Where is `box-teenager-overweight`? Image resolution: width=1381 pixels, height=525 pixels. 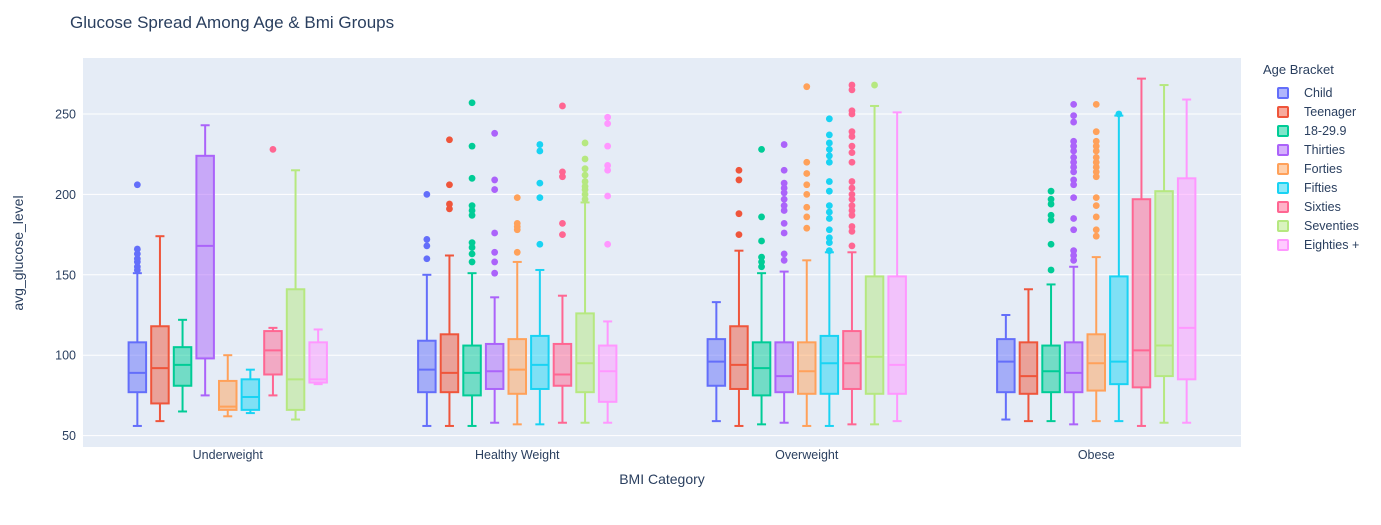
box-teenager-overweight is located at coordinates (739, 296).